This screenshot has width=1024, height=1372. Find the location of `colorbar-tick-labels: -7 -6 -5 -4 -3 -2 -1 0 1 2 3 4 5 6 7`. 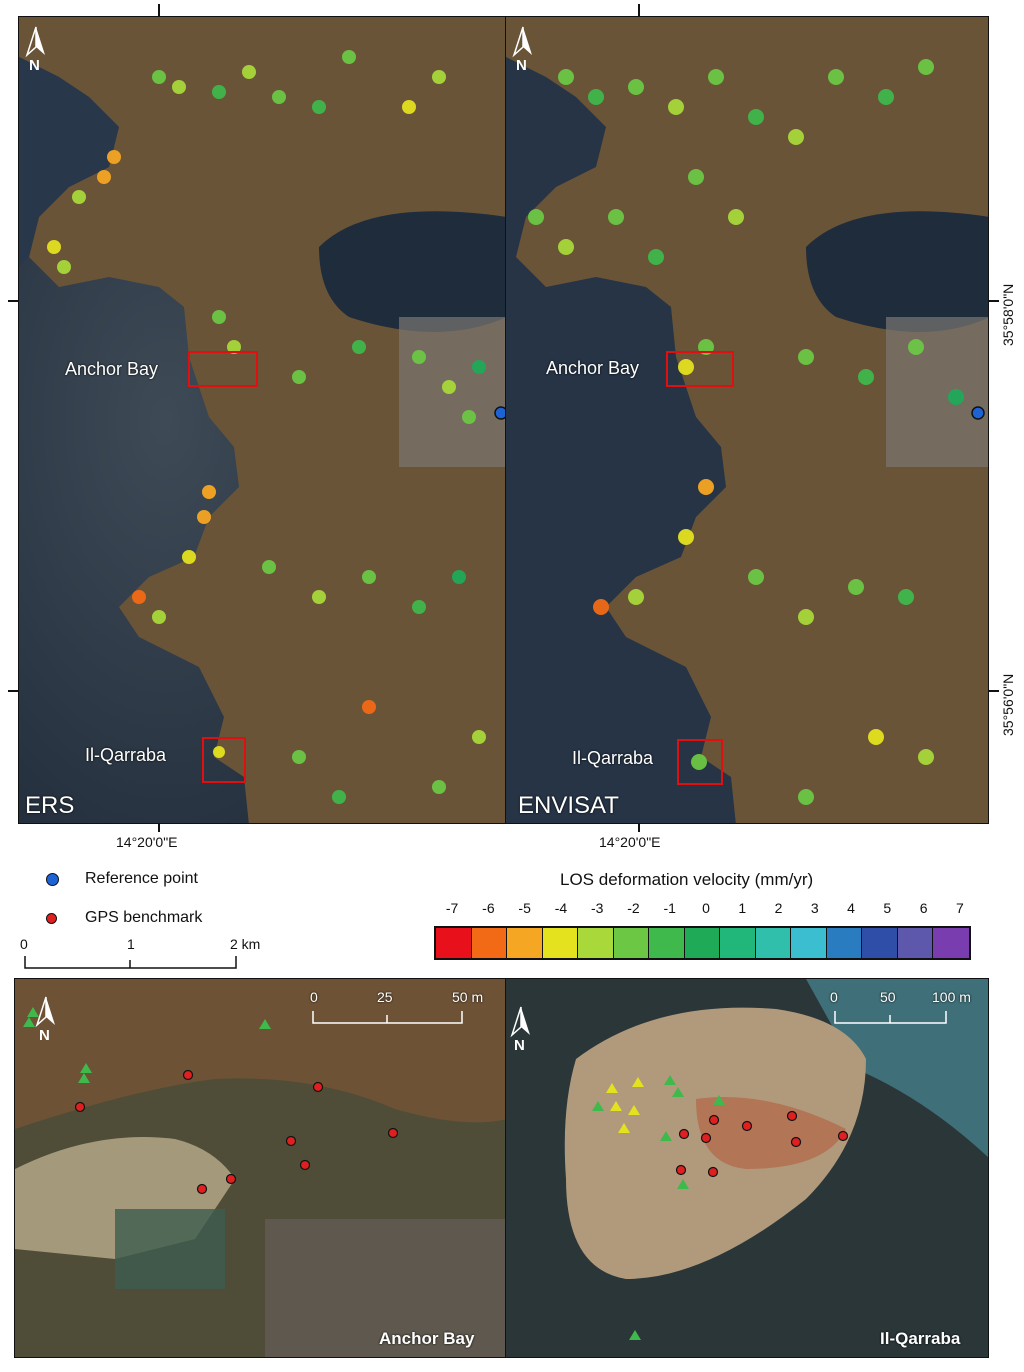

colorbar-tick-labels: -7 -6 -5 -4 -3 -2 -1 0 1 2 3 4 5 6 7 is located at coordinates (706, 910).